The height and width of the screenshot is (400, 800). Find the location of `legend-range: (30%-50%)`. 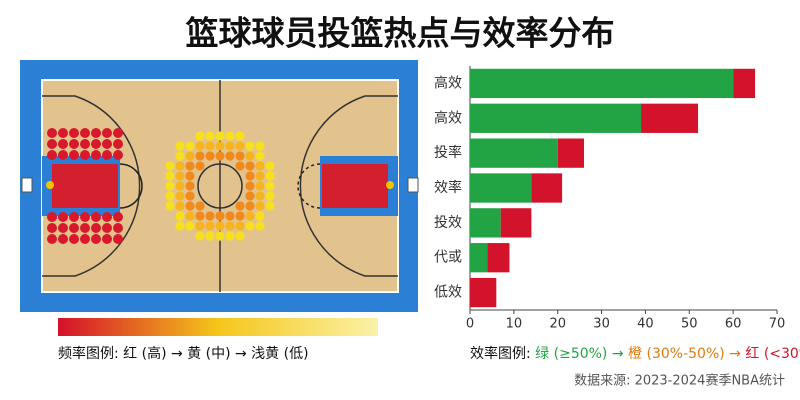

legend-range: (30%-50%) is located at coordinates (686, 354).